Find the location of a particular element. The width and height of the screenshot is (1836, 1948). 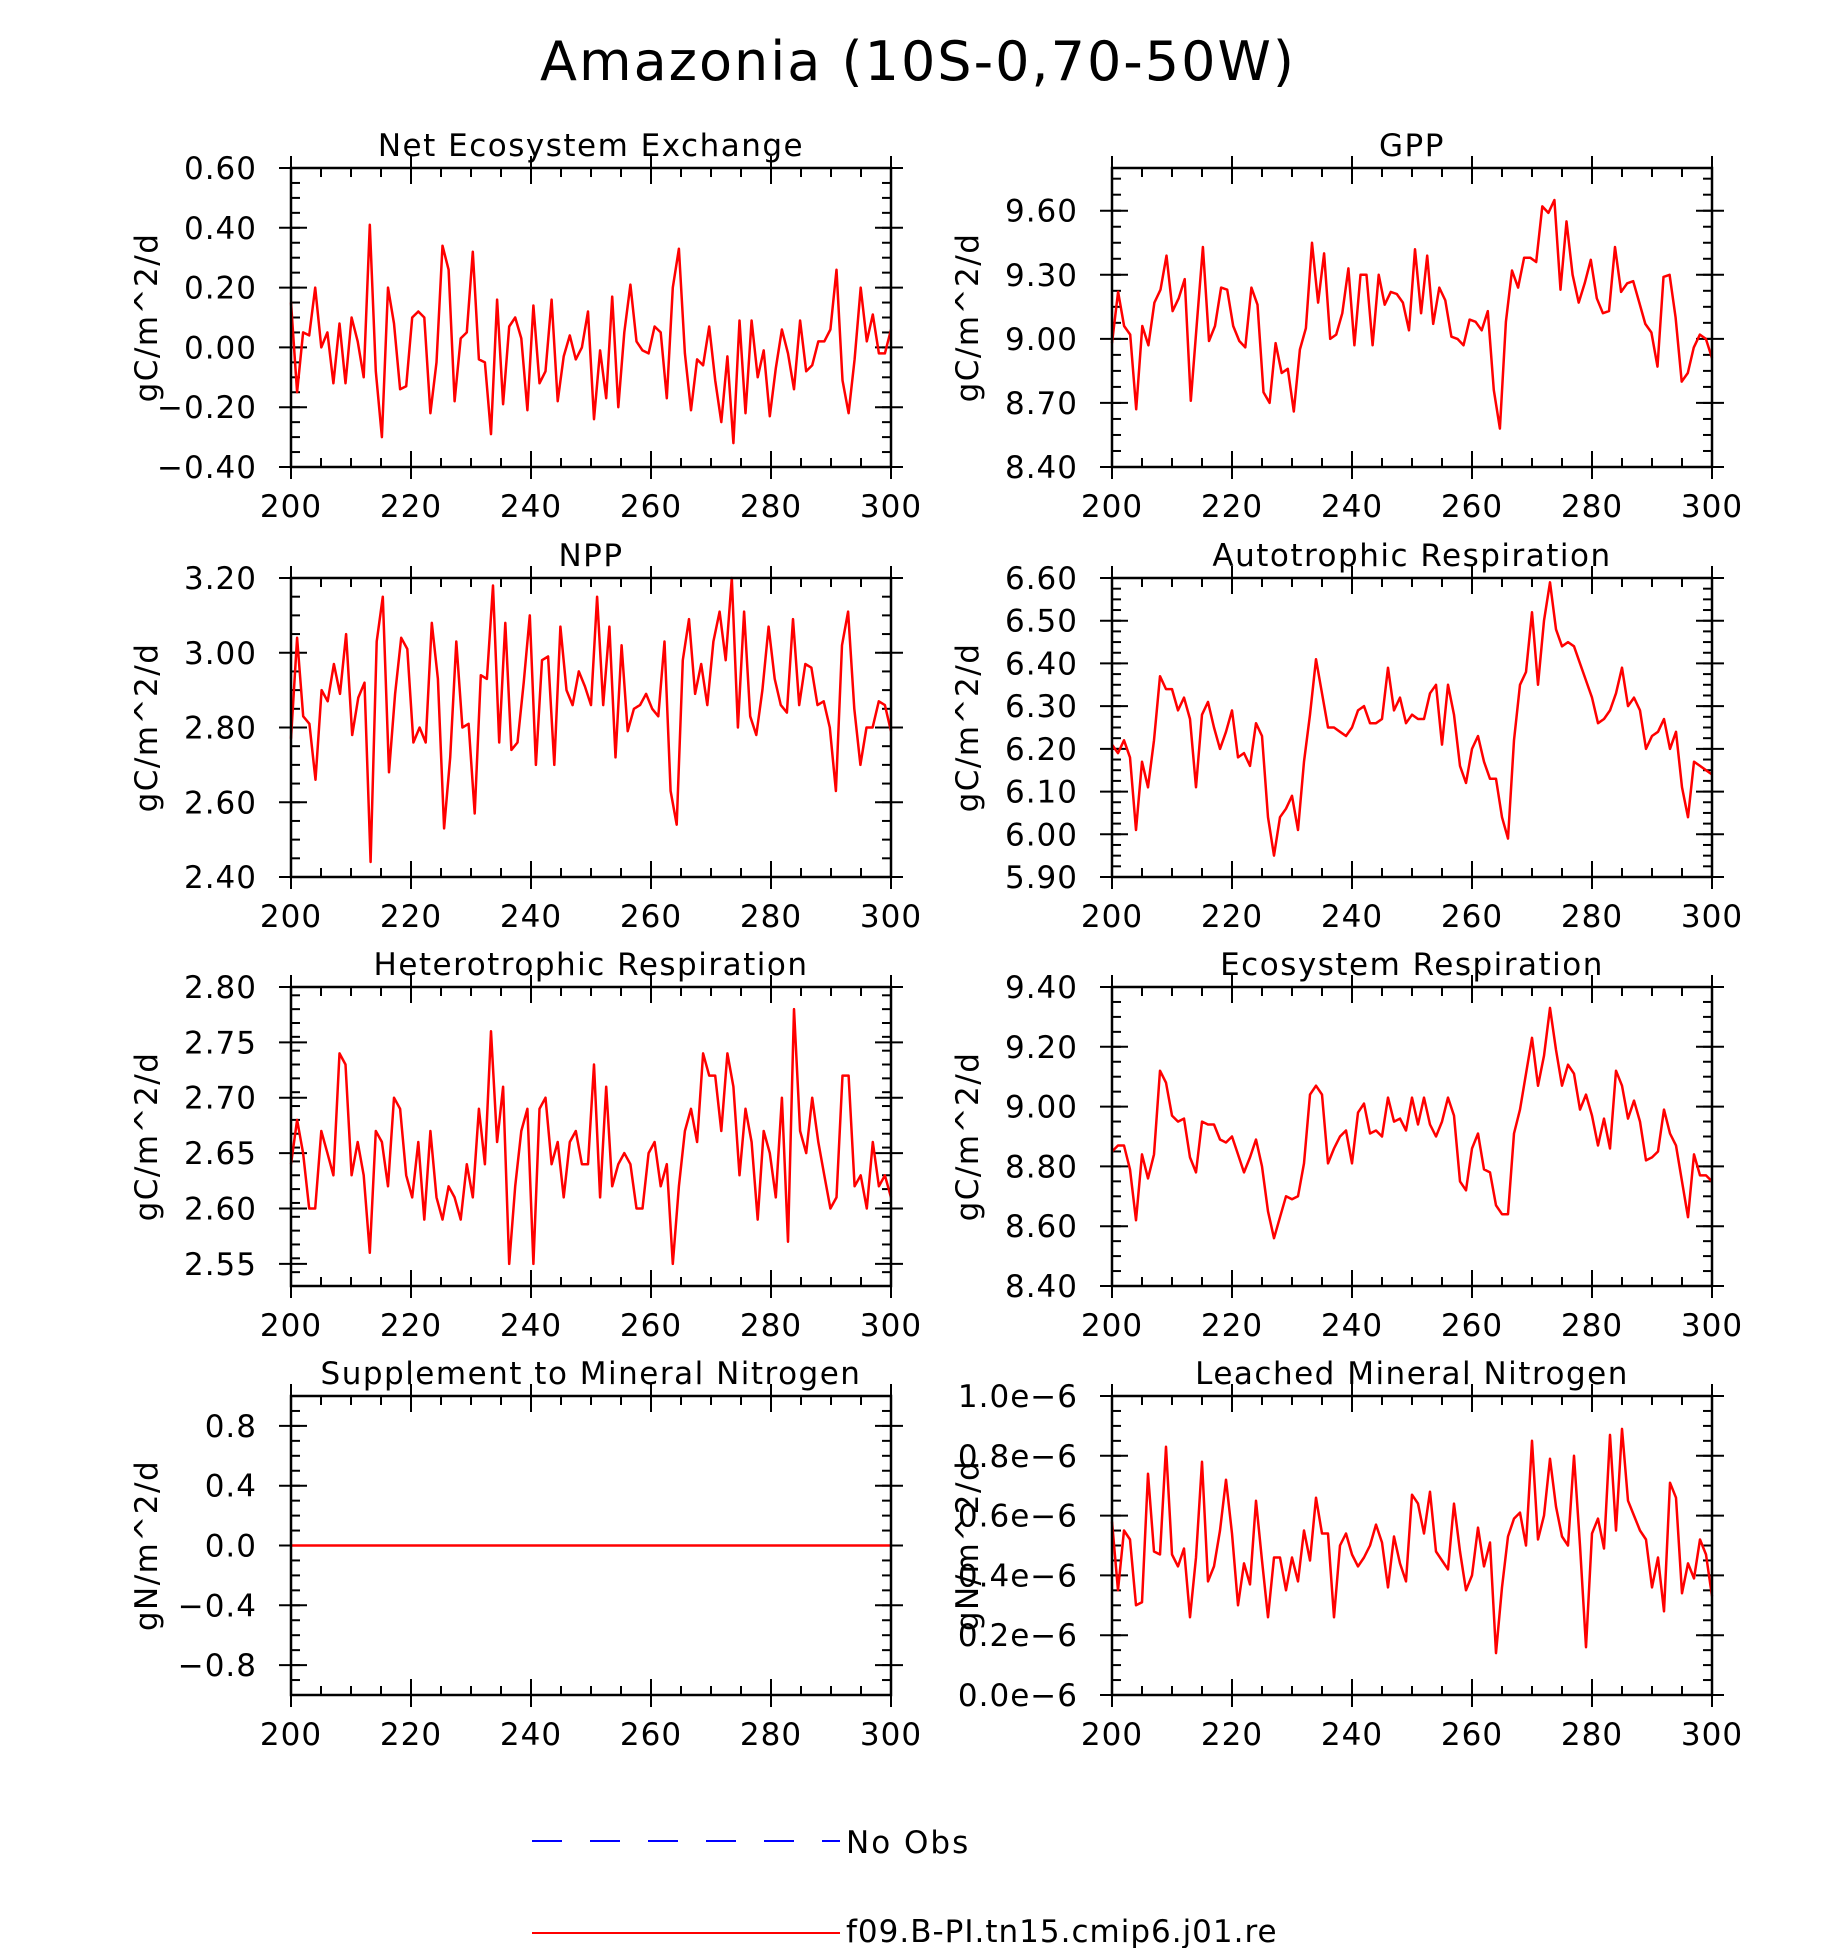

legend: No Obs f09.B-PI.tn15.cmip6.j01.re is located at coordinates (905, 1886).